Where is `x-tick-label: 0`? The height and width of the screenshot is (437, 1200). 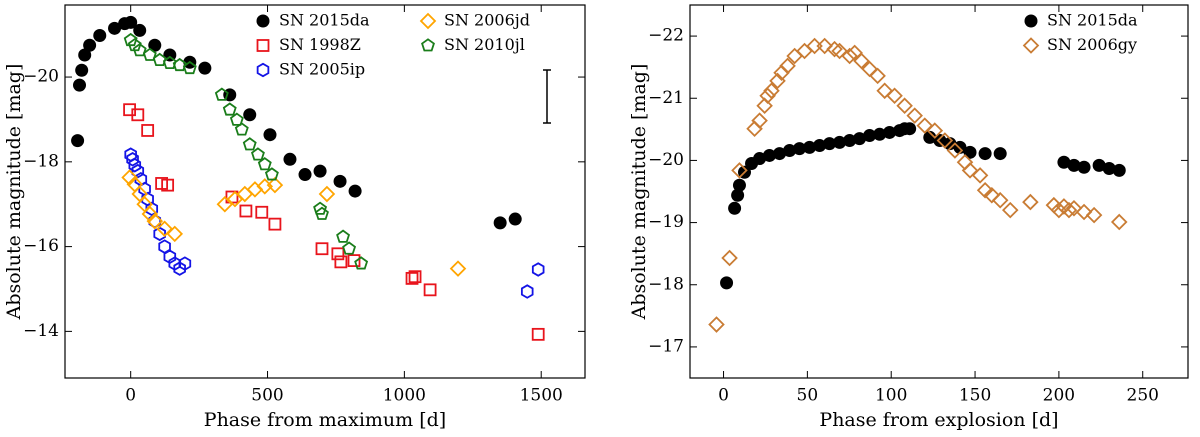
x-tick-label: 0 is located at coordinates (130, 396).